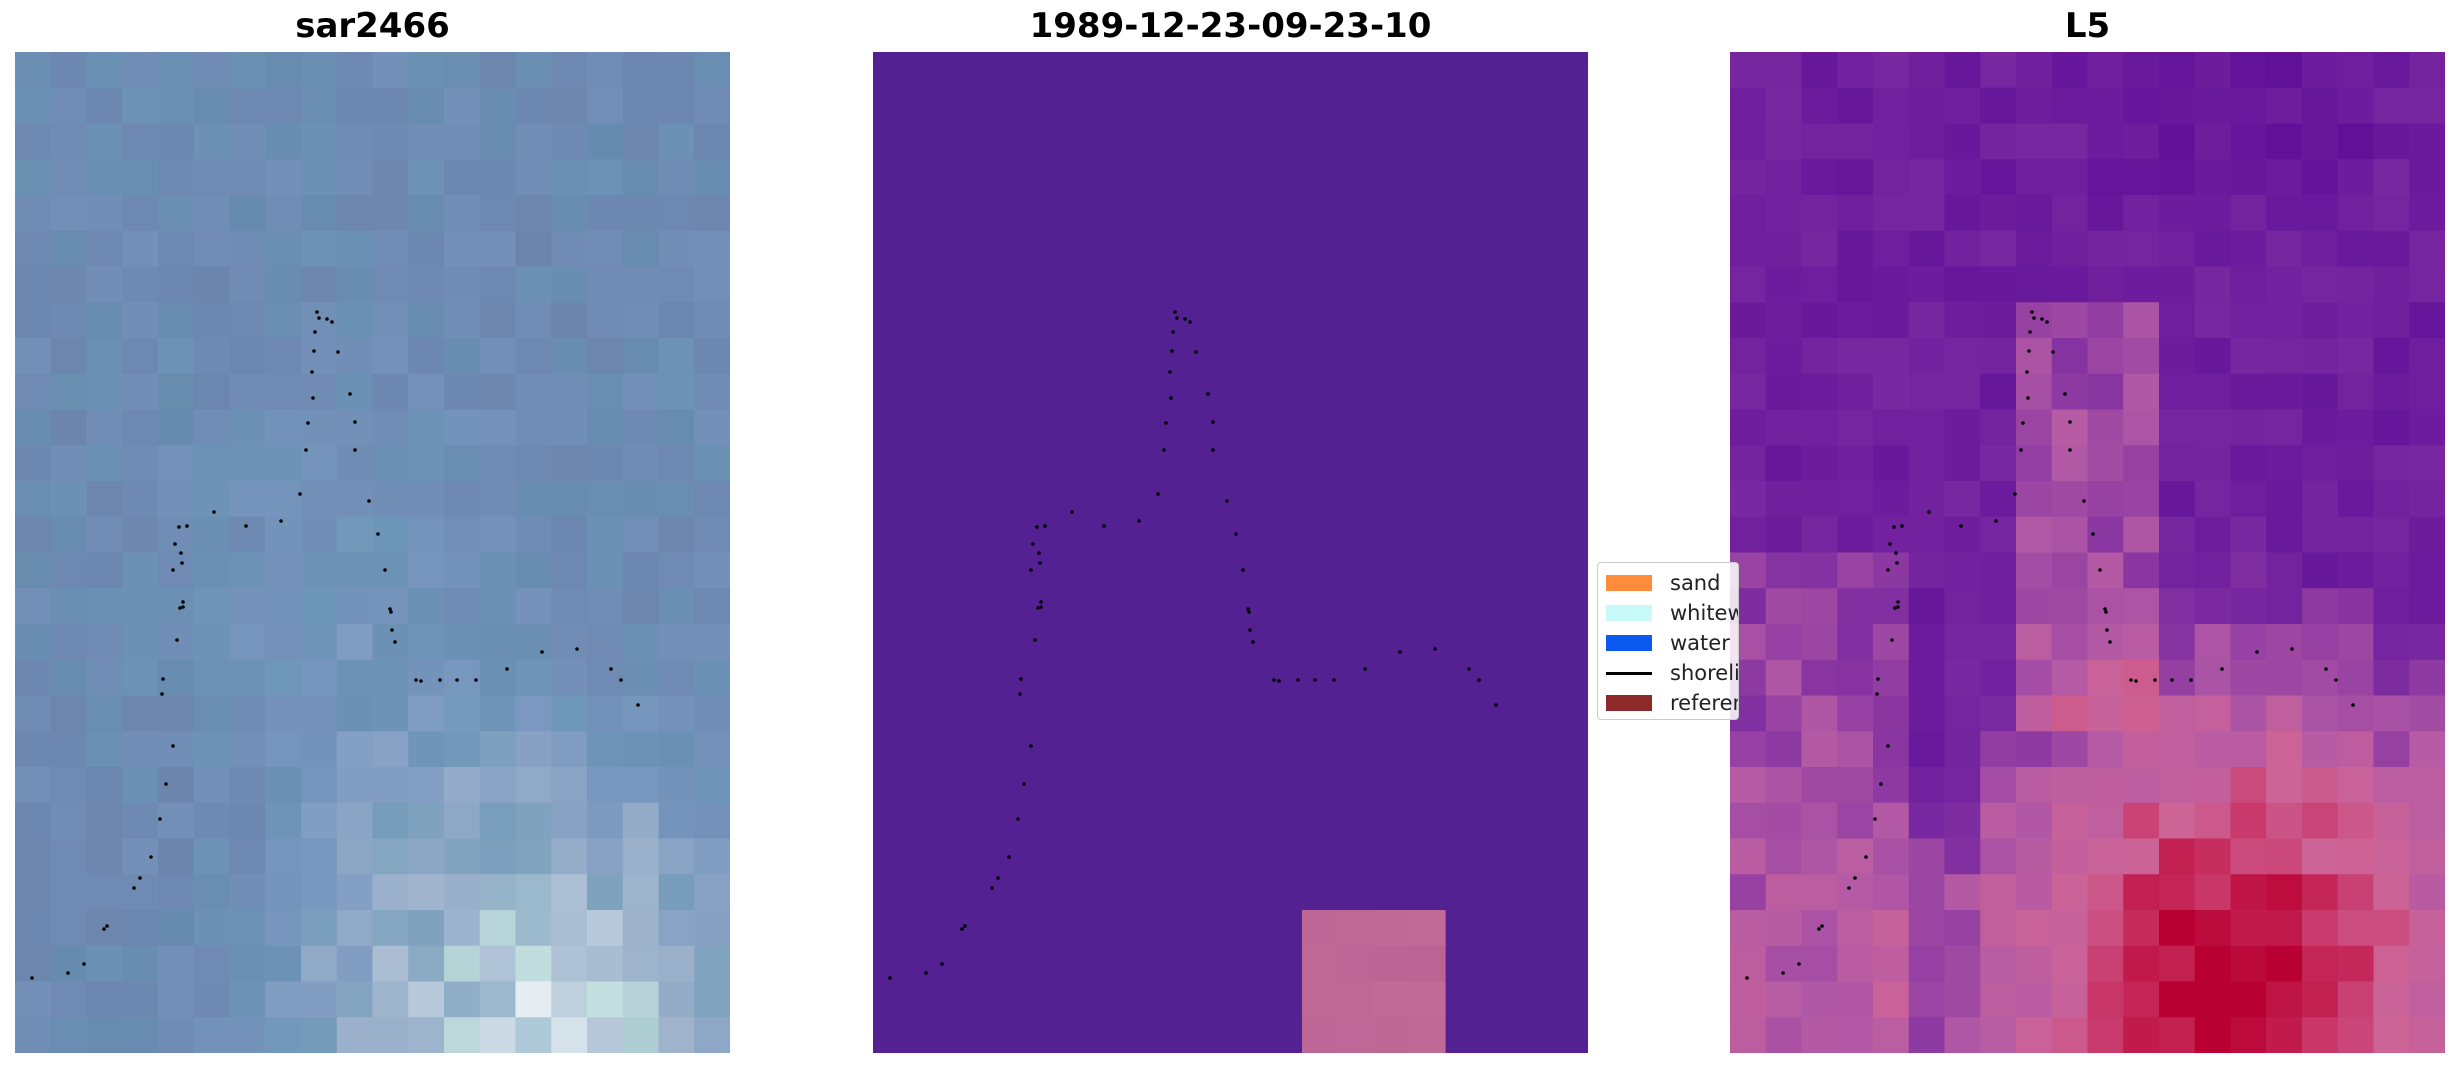 The height and width of the screenshot is (1069, 2460). What do you see at coordinates (1672, 672) in the screenshot?
I see `legend-item-shoreline: shoreline` at bounding box center [1672, 672].